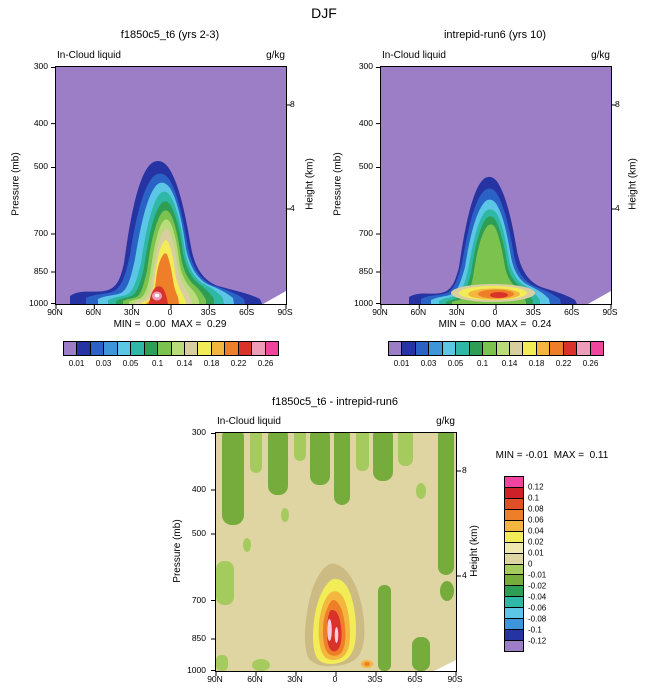 This screenshot has width=648, height=694. Describe the element at coordinates (537, 597) in the screenshot. I see `colorbar-label: -0.04` at that location.